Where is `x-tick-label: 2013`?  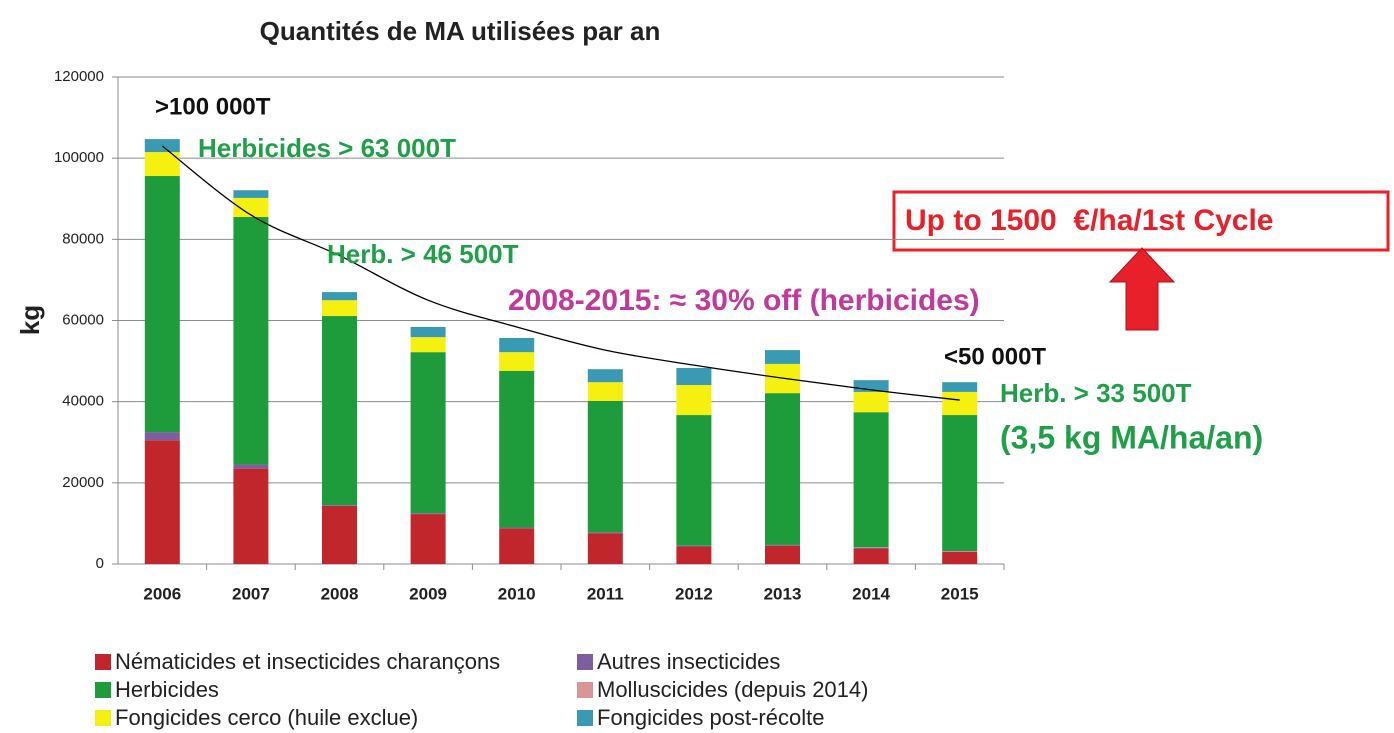
x-tick-label: 2013 is located at coordinates (783, 593).